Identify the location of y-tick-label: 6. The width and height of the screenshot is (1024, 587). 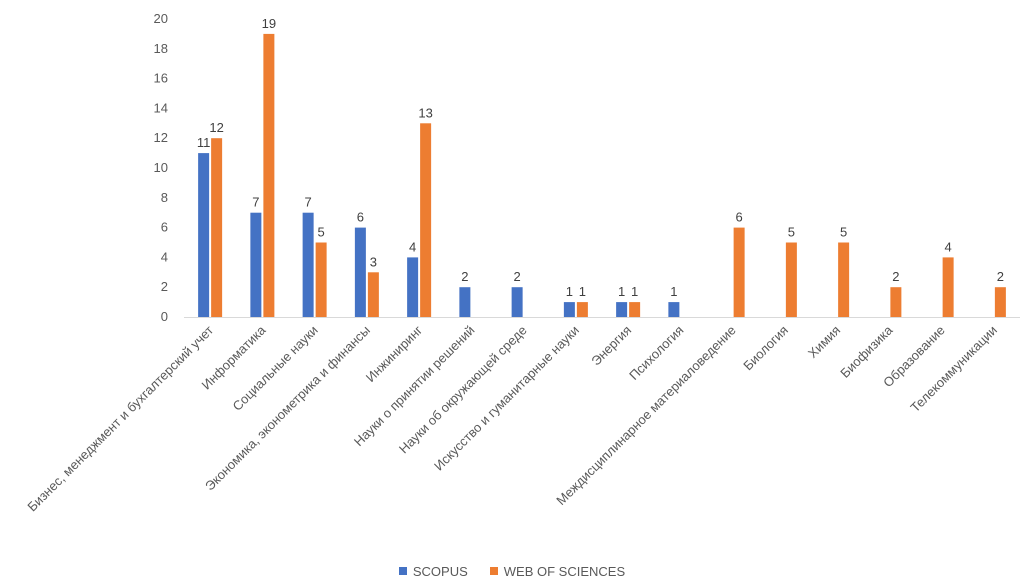
(164, 227).